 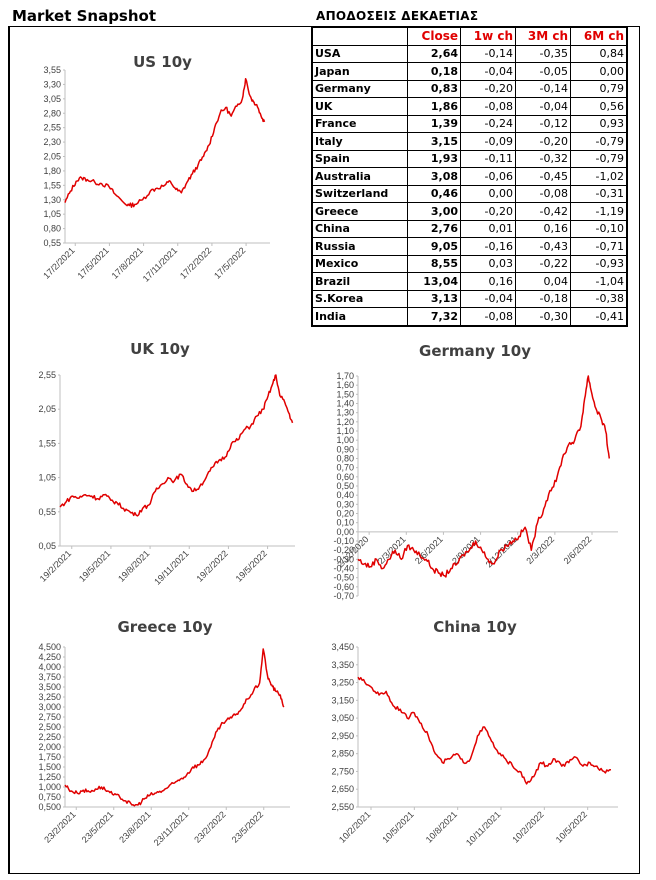 What do you see at coordinates (49, 667) in the screenshot?
I see `y-tick-label: 4,000` at bounding box center [49, 667].